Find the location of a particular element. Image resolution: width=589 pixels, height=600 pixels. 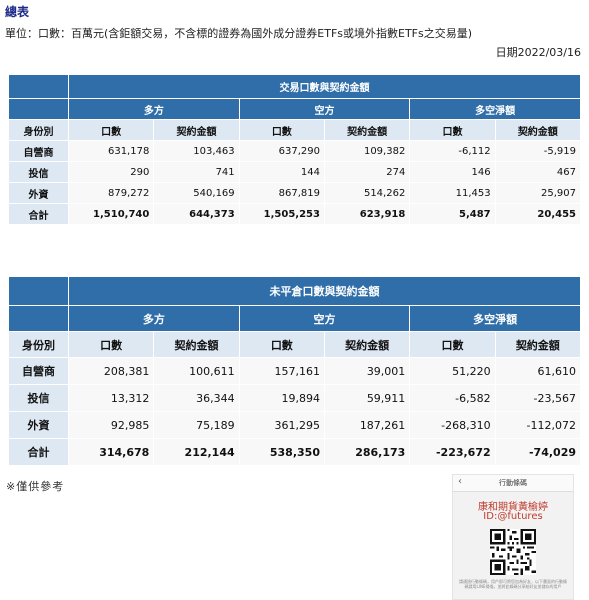

table-cell: 314,678 is located at coordinates (111, 452).